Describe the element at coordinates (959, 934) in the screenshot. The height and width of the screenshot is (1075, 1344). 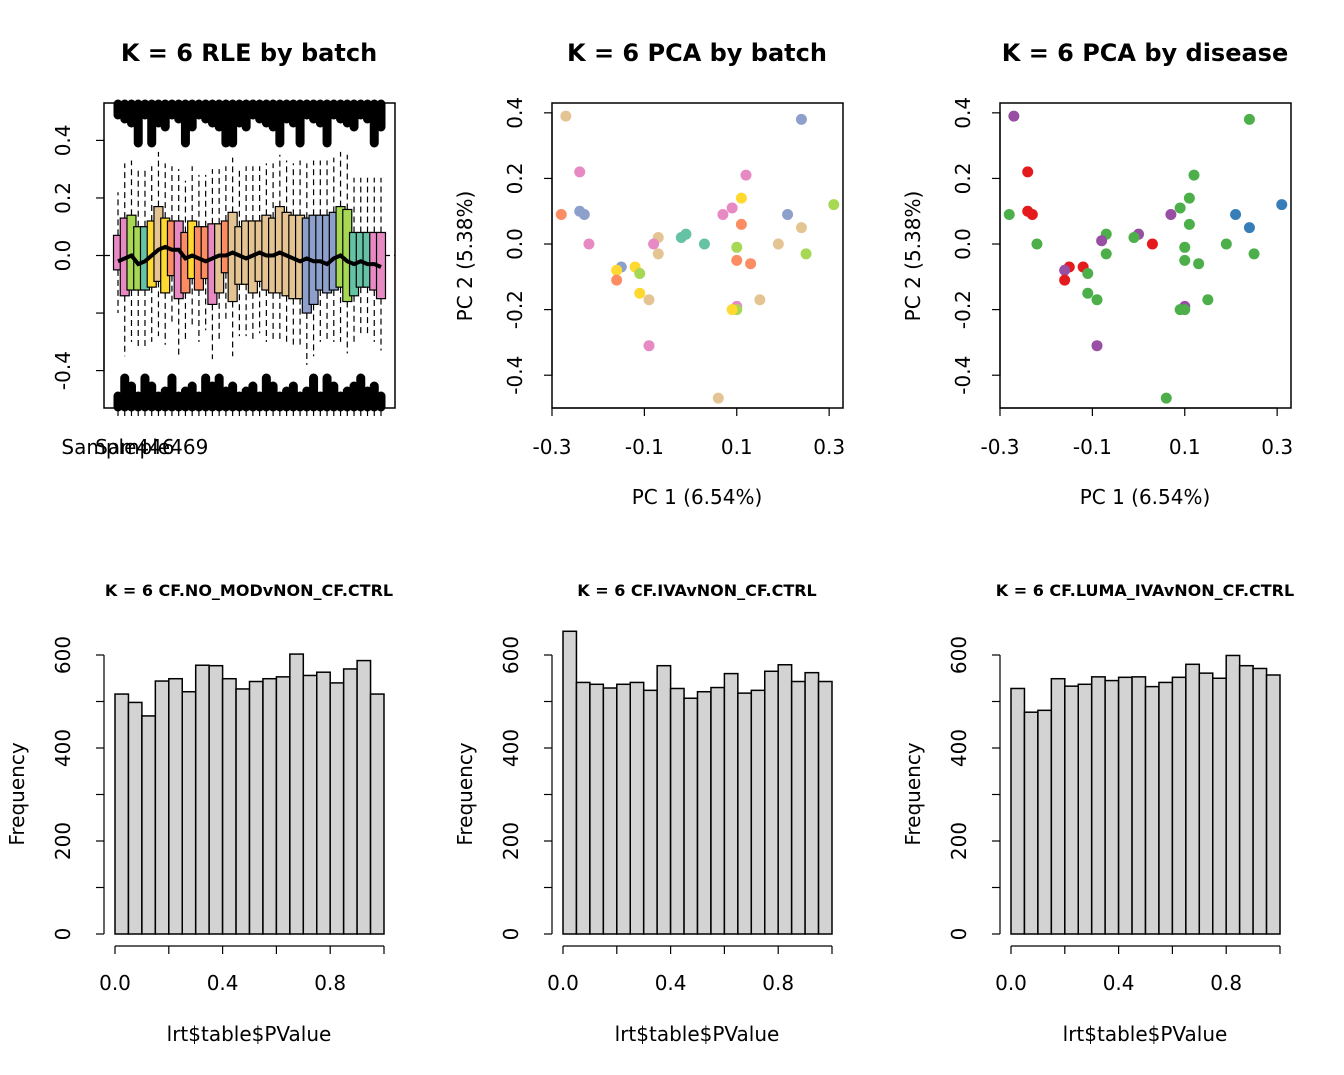
I see `y-tick-label: 0` at that location.